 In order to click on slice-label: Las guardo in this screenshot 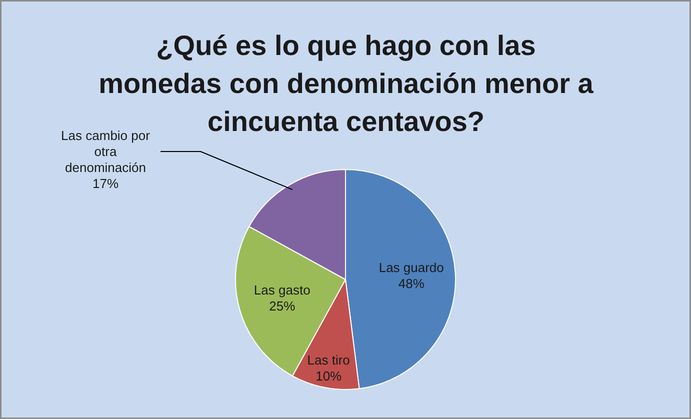, I will do `click(411, 267)`.